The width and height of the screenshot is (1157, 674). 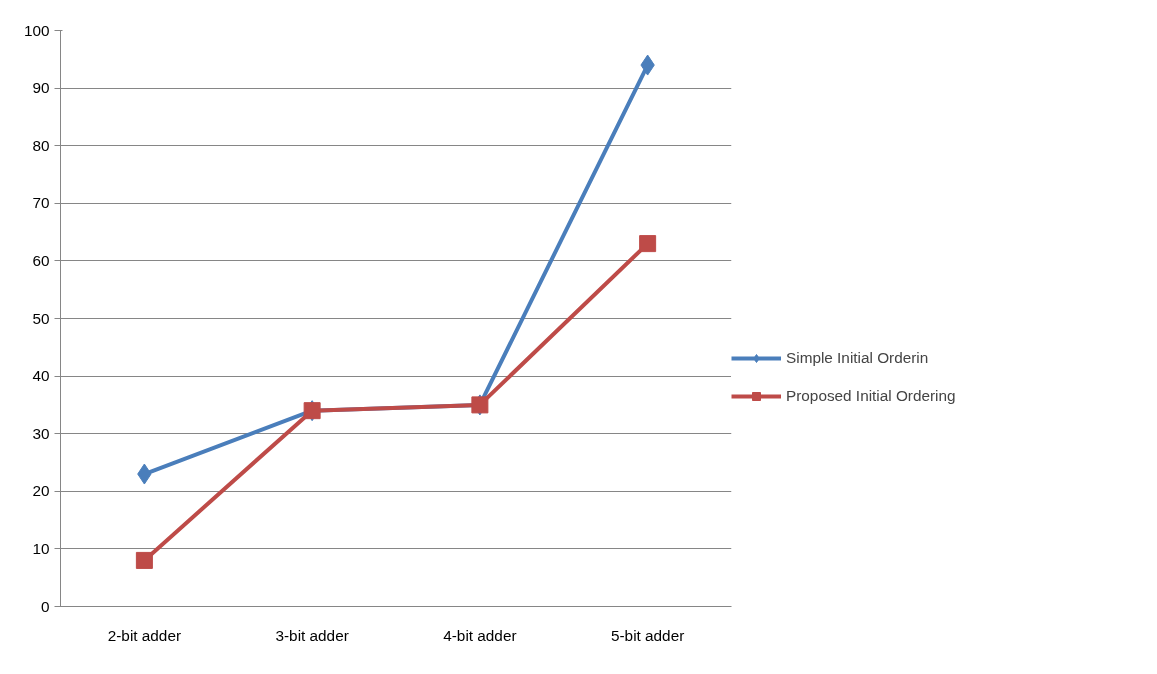 I want to click on y-tick-label: 90, so click(x=41, y=88).